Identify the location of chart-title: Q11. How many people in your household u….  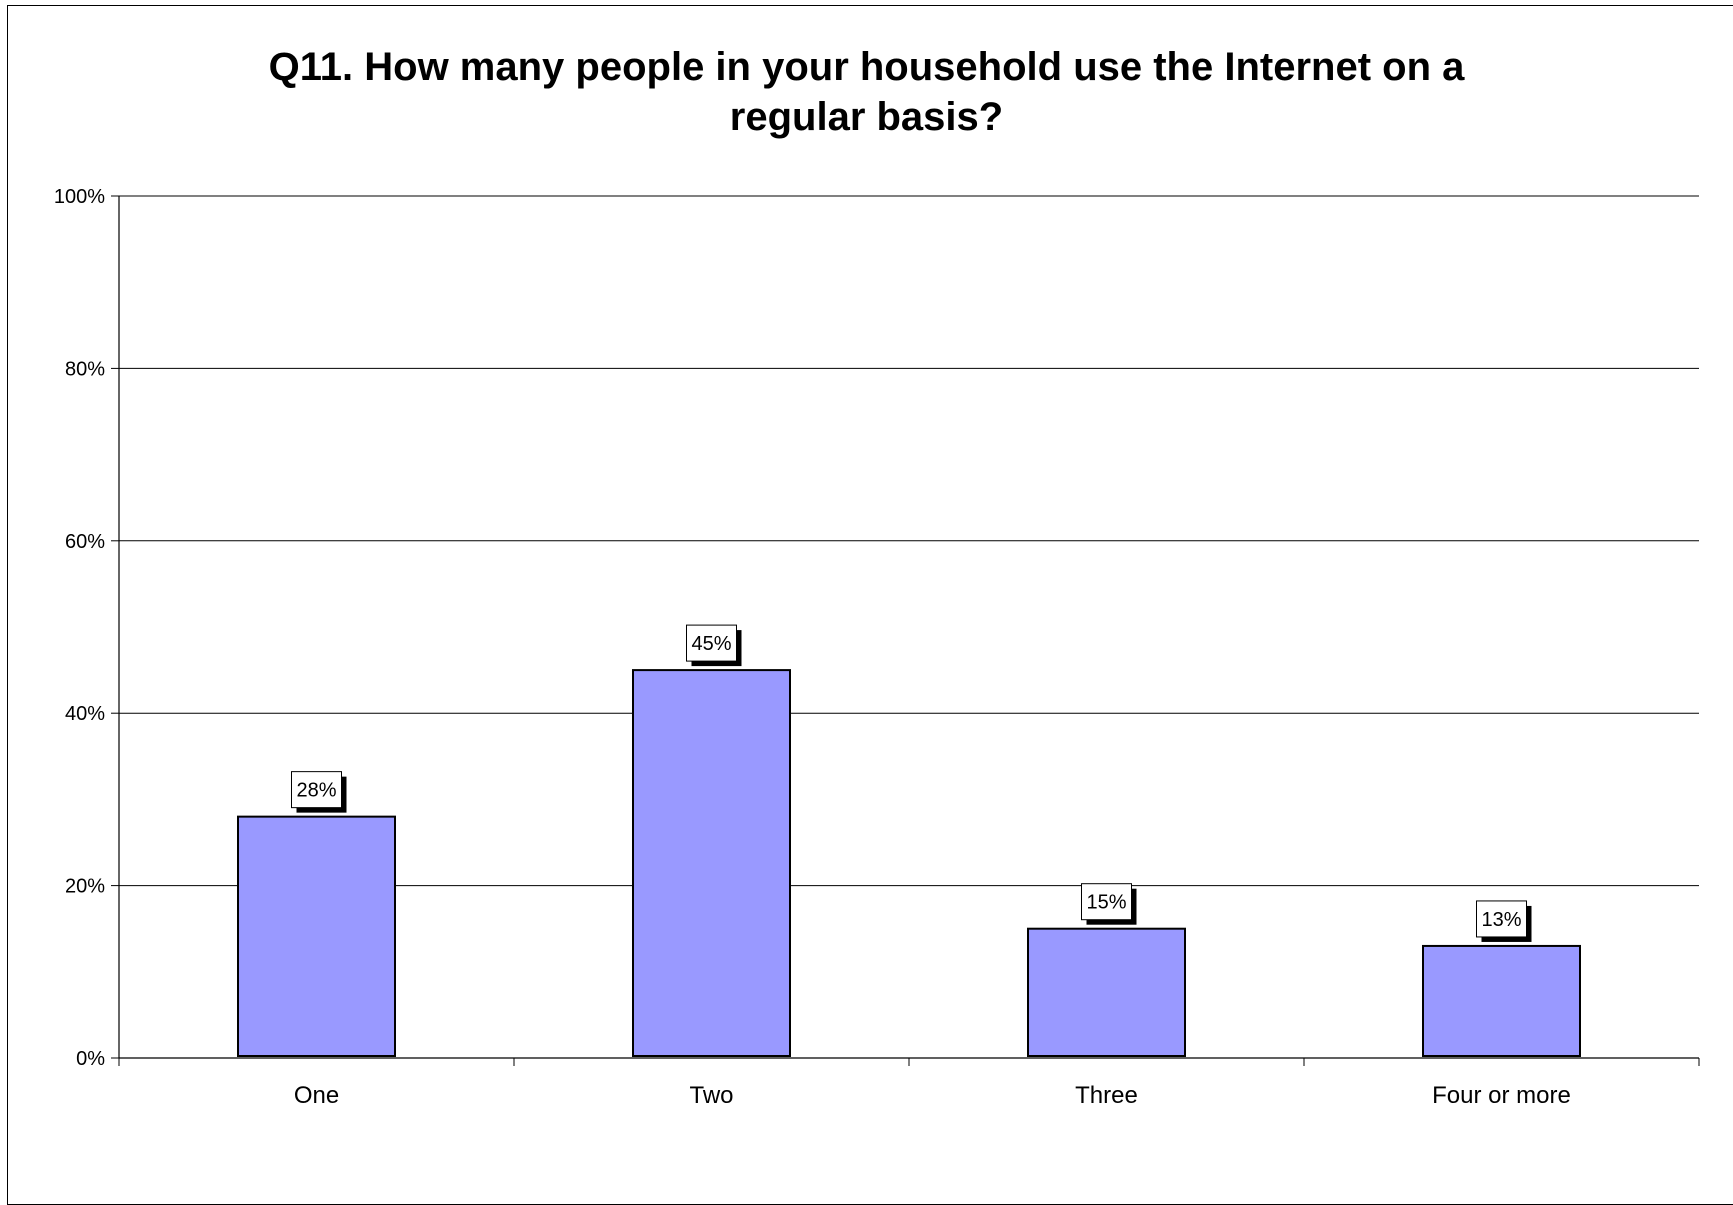
(866, 92).